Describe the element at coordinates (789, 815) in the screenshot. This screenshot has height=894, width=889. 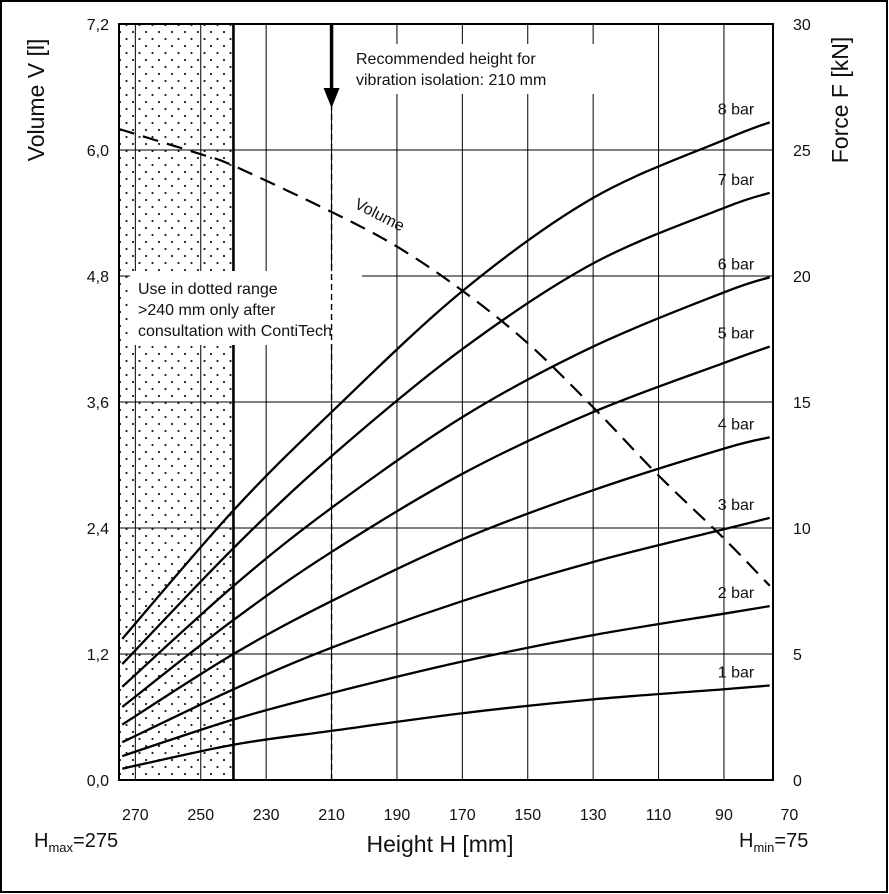
I see `x-tick-label: 70` at that location.